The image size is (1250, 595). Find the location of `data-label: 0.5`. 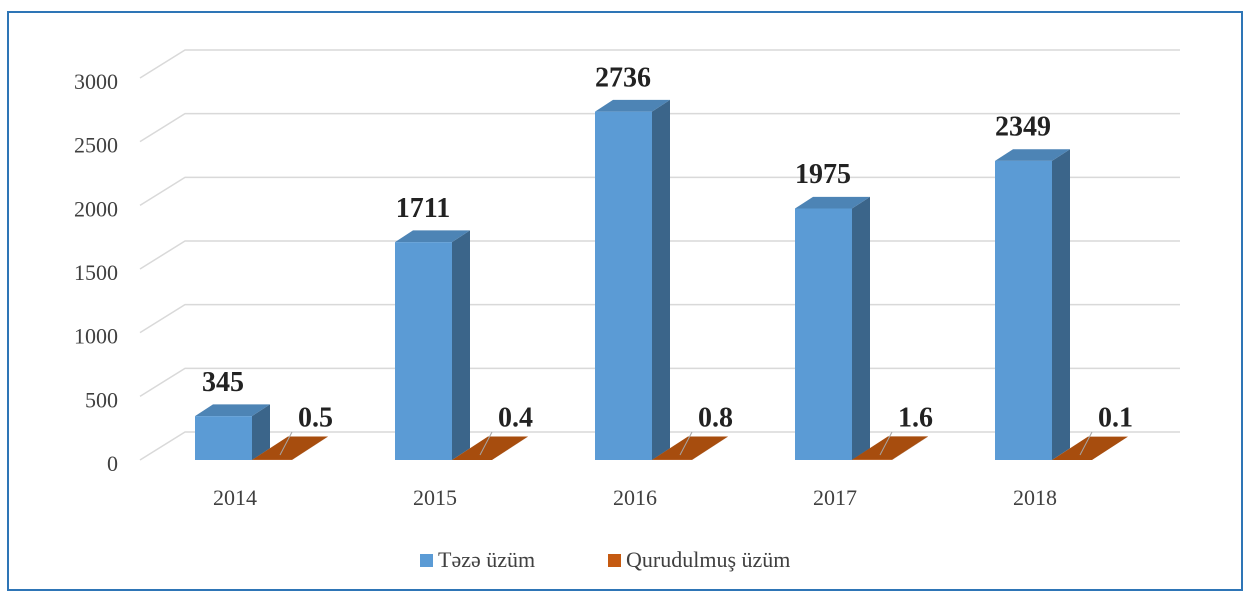

data-label: 0.5 is located at coordinates (315, 417).